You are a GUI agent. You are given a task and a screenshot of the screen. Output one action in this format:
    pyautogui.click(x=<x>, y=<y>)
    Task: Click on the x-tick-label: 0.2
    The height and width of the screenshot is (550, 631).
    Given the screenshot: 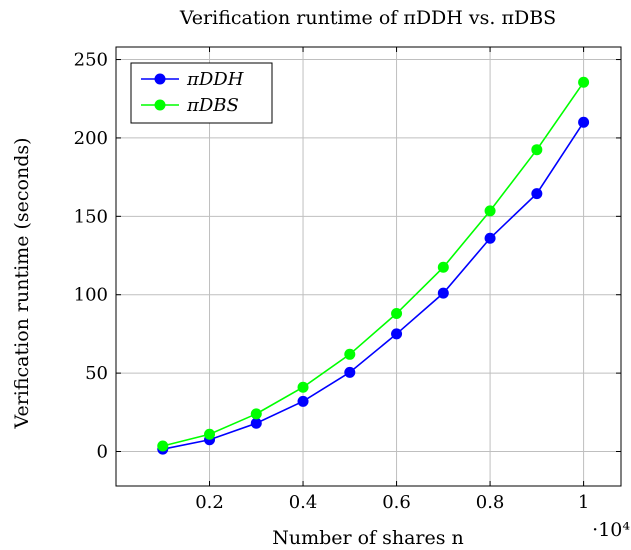 What is the action you would take?
    pyautogui.click(x=209, y=502)
    